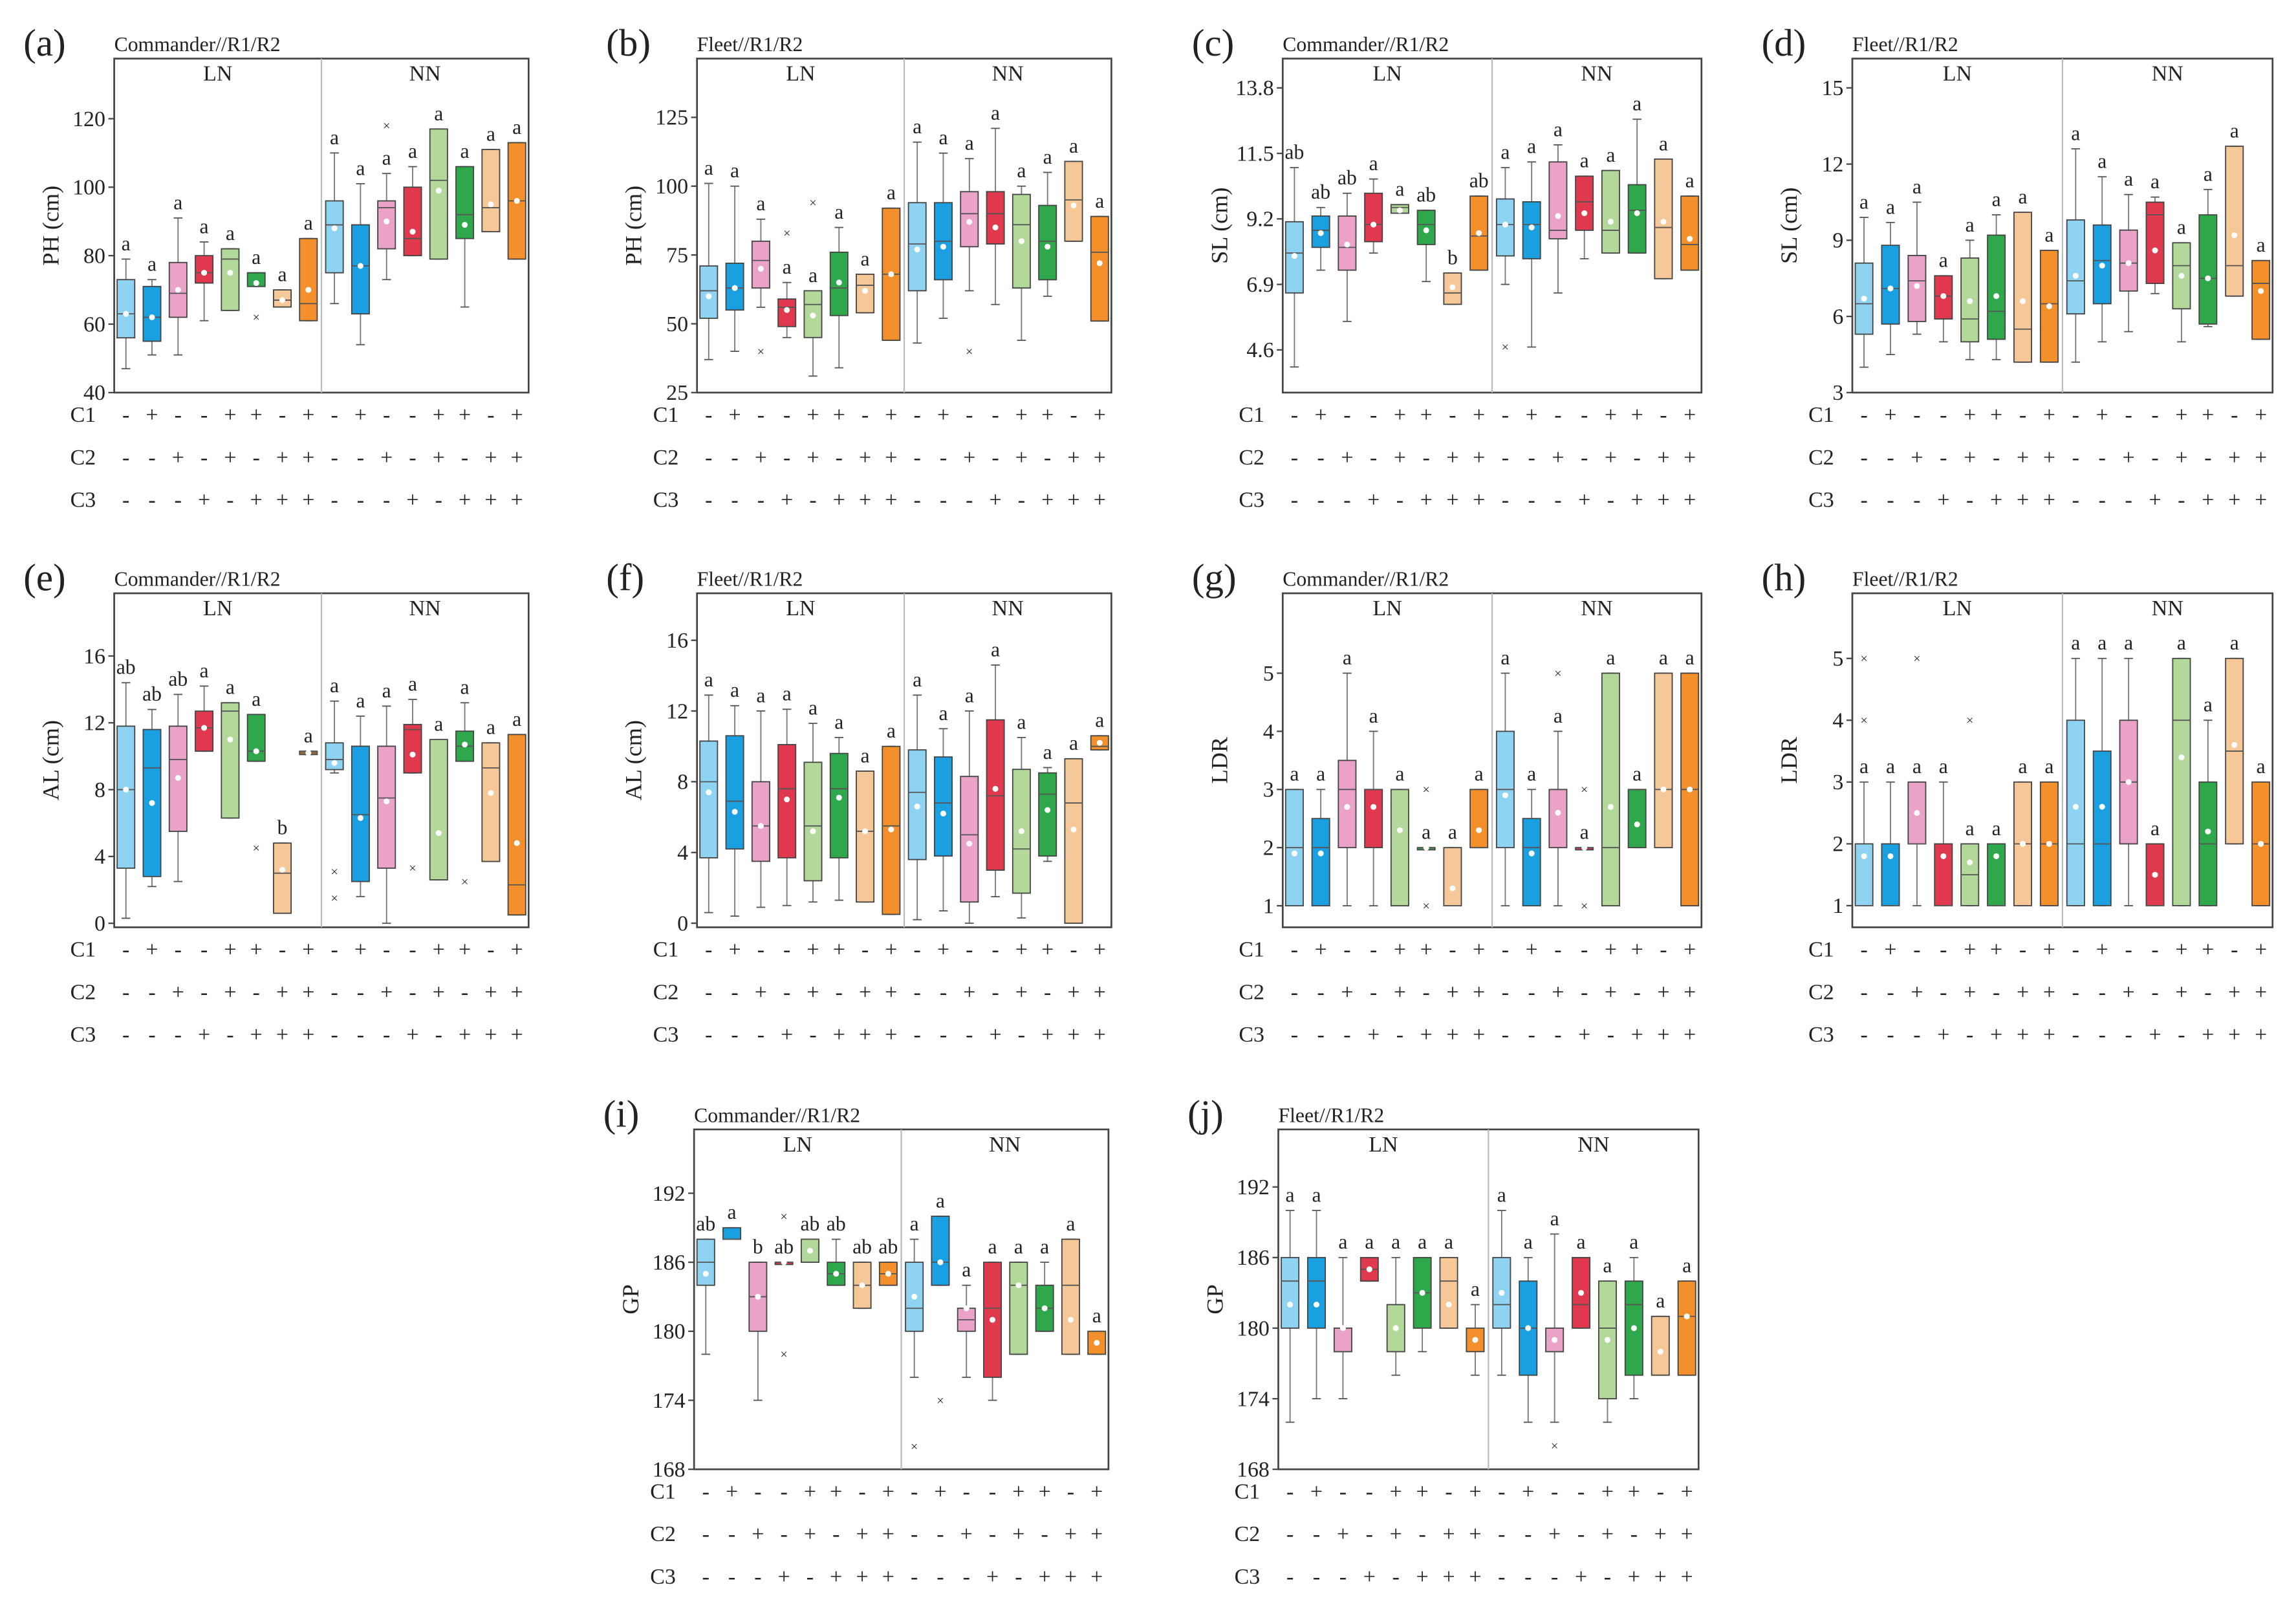  Describe the element at coordinates (631, 1299) in the screenshot. I see `y-axis-label: GP` at that location.